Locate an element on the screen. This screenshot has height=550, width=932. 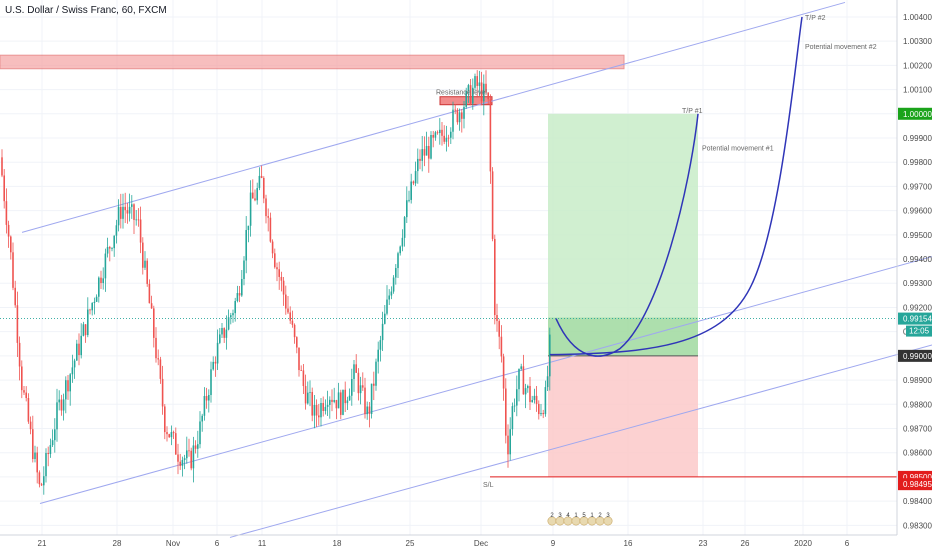
tp-price-badge is located at coordinates (915, 113).